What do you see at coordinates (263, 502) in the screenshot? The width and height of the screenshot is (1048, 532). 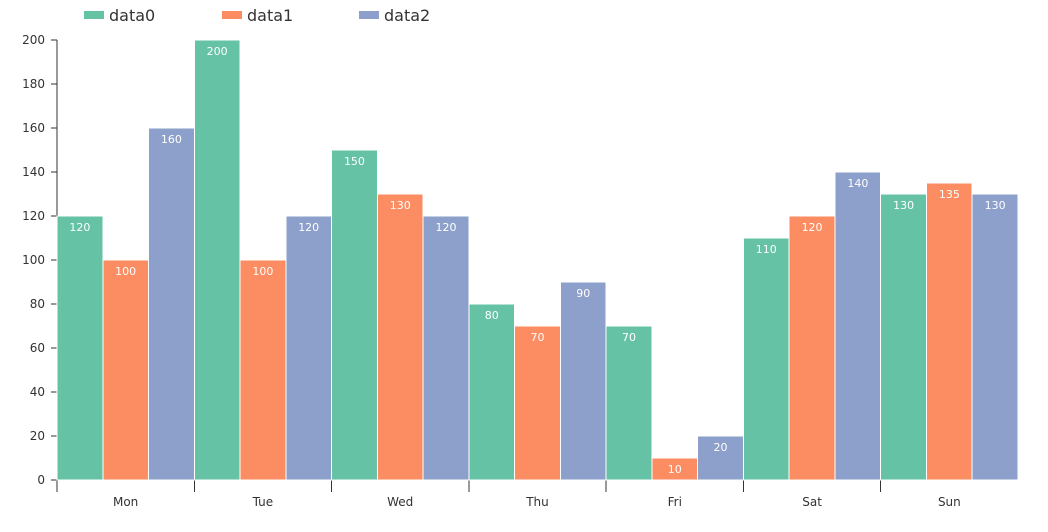 I see `x-tick-label-tue: Tue` at bounding box center [263, 502].